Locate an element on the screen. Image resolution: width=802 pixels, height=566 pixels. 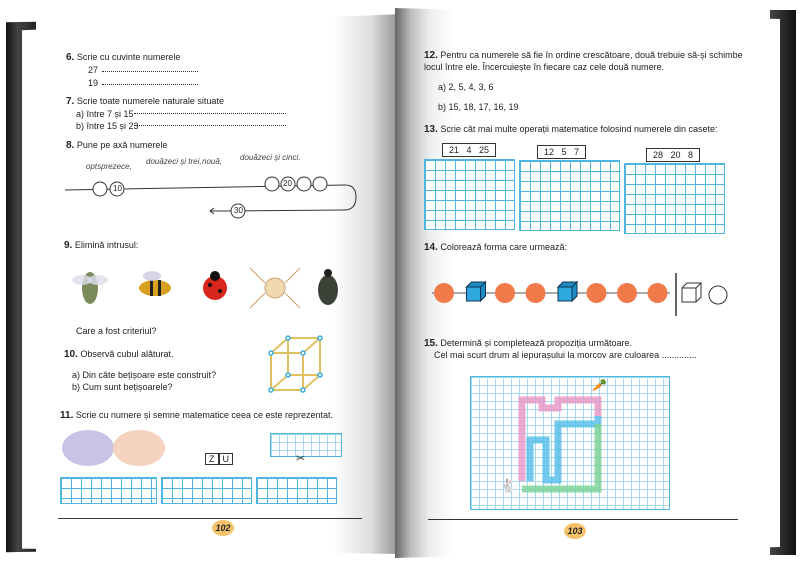
rabbit-icon: 🐇 is located at coordinates (508, 485).